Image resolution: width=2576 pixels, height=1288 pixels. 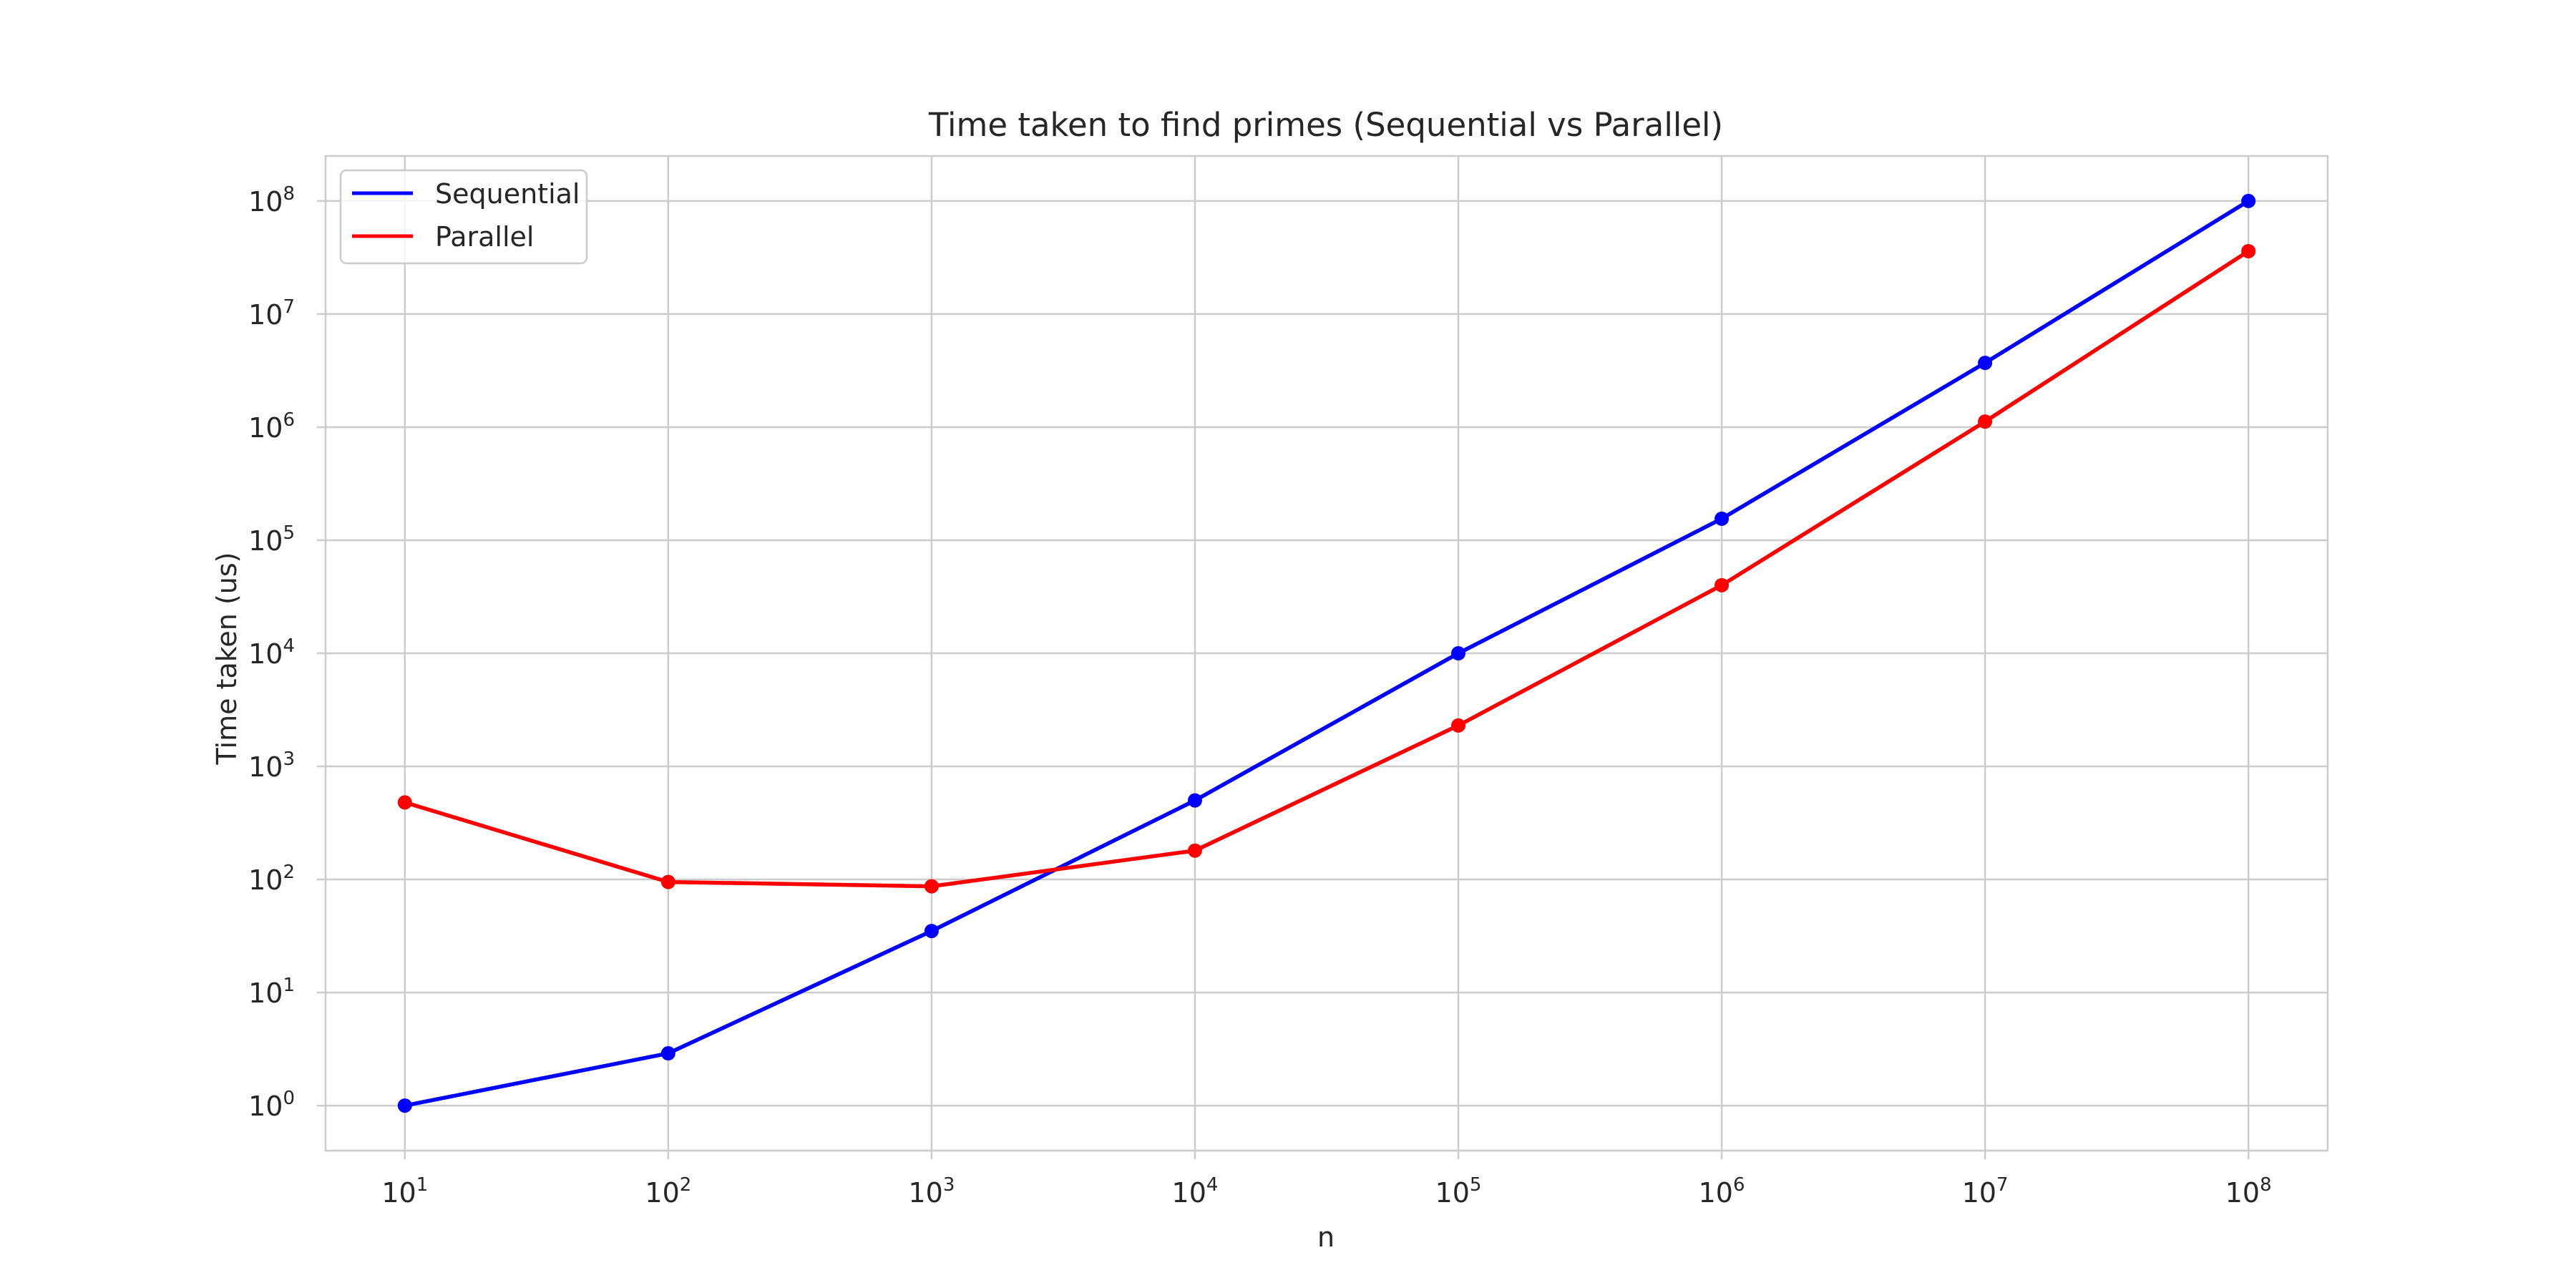 What do you see at coordinates (271, 1105) in the screenshot?
I see `y-tick-label: 100` at bounding box center [271, 1105].